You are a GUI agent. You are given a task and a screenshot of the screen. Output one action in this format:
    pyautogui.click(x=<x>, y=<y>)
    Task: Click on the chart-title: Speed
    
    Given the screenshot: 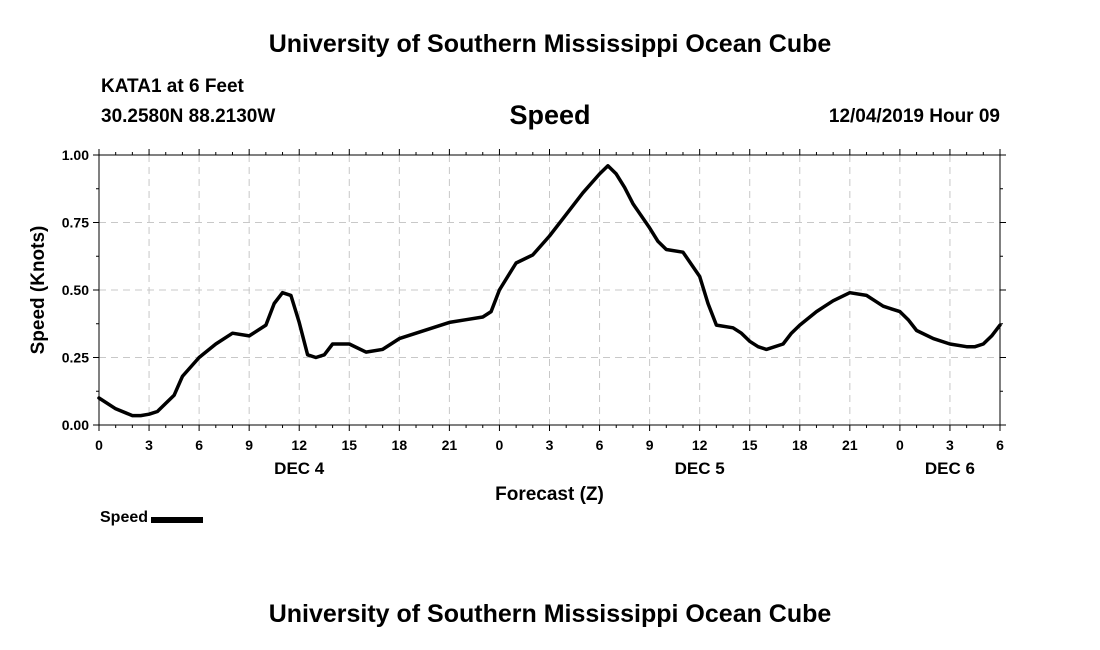 What is the action you would take?
    pyautogui.click(x=550, y=115)
    